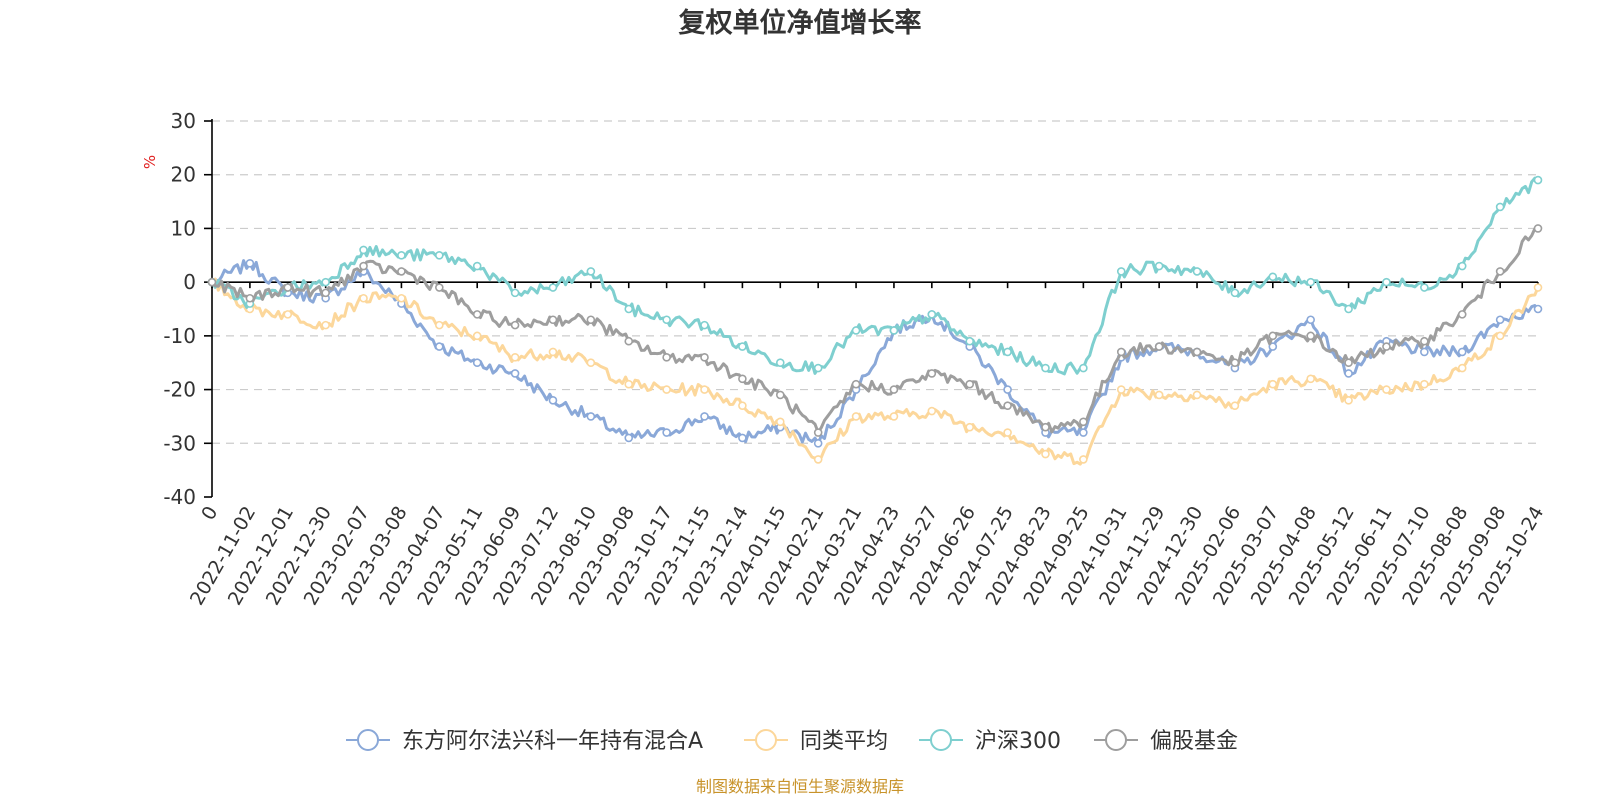 Image resolution: width=1600 pixels, height=800 pixels. I want to click on chart-title: 复权单位净值增长率, so click(800, 23).